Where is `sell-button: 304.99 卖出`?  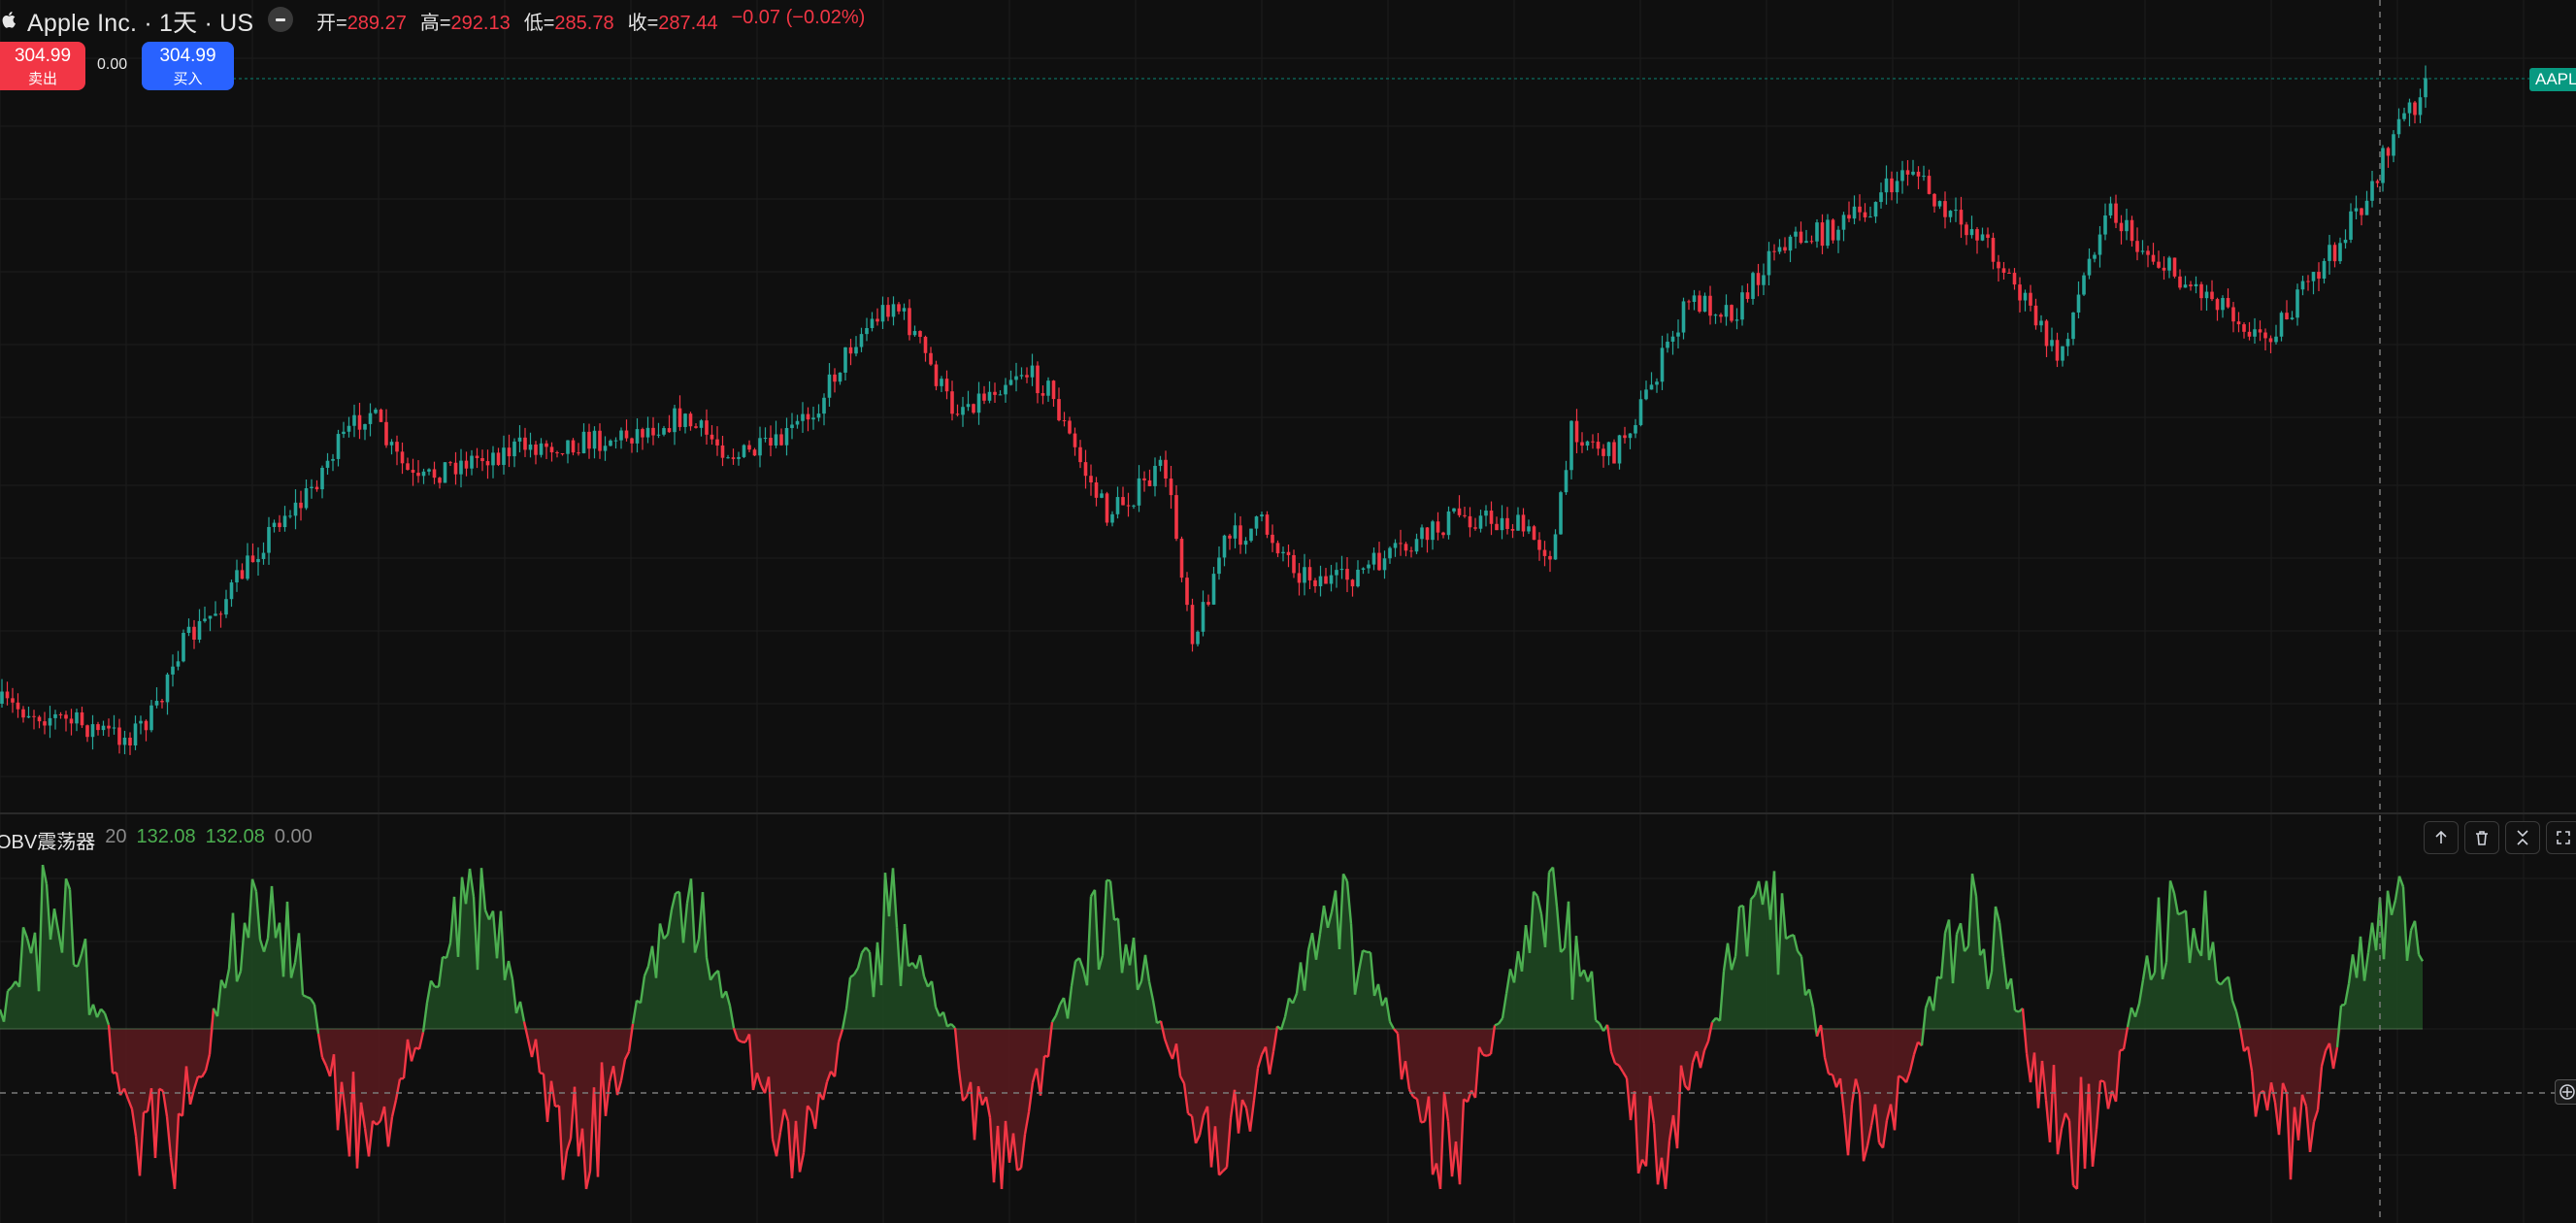 sell-button: 304.99 卖出 is located at coordinates (42, 66).